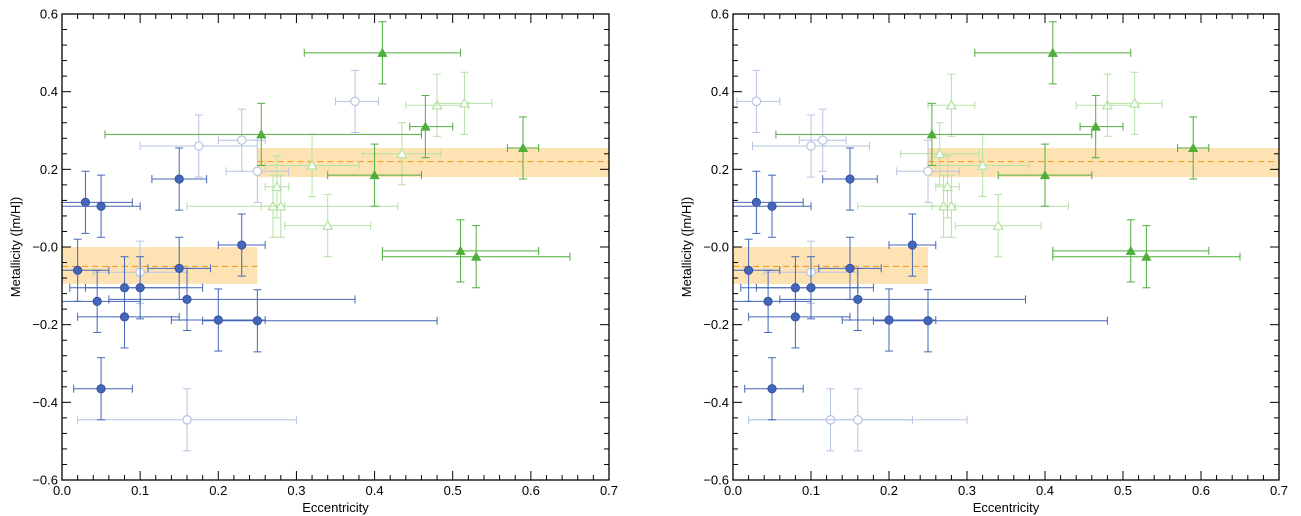 The height and width of the screenshot is (516, 1301). Describe the element at coordinates (45, 247) in the screenshot. I see `y-tick-label: −0.0` at that location.